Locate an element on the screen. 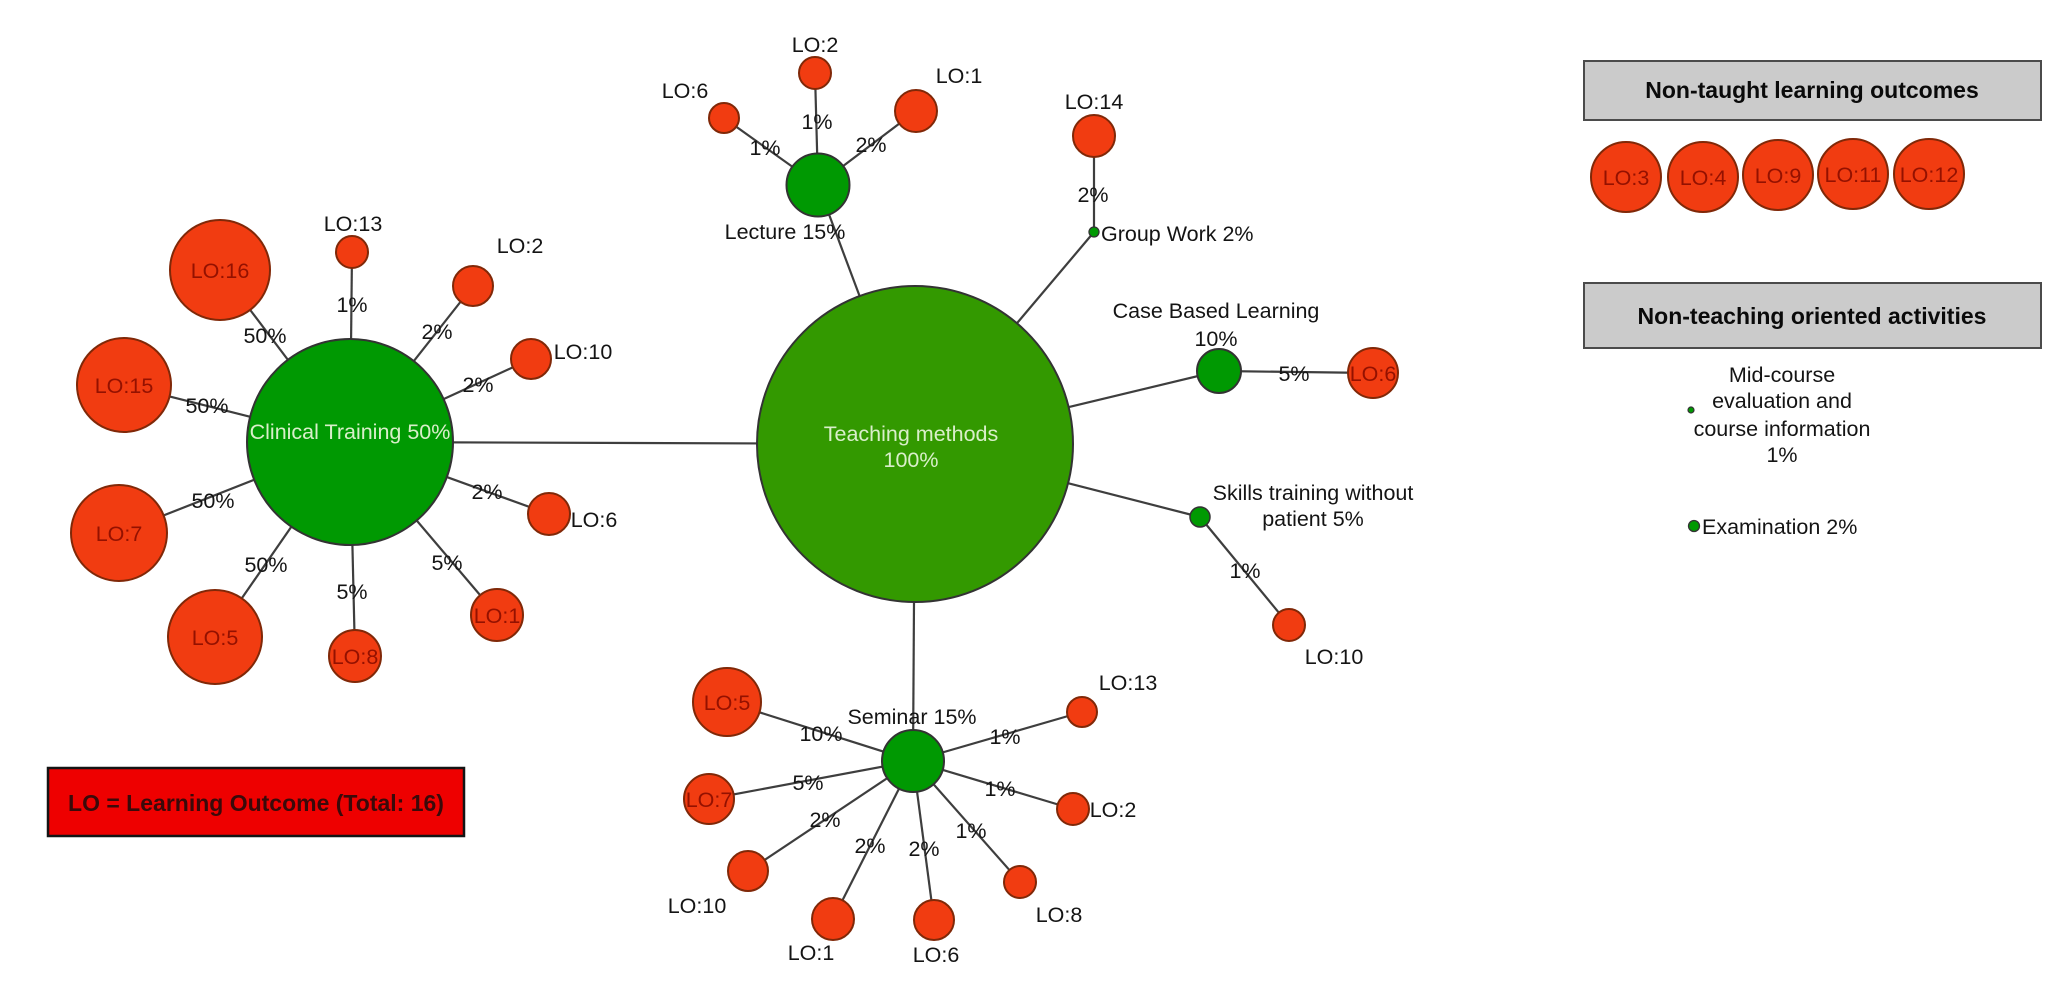 This screenshot has width=2059, height=1001. svg-text:Non-teaching oriented activiti: Non-teaching oriented activities is located at coordinates (1812, 316).